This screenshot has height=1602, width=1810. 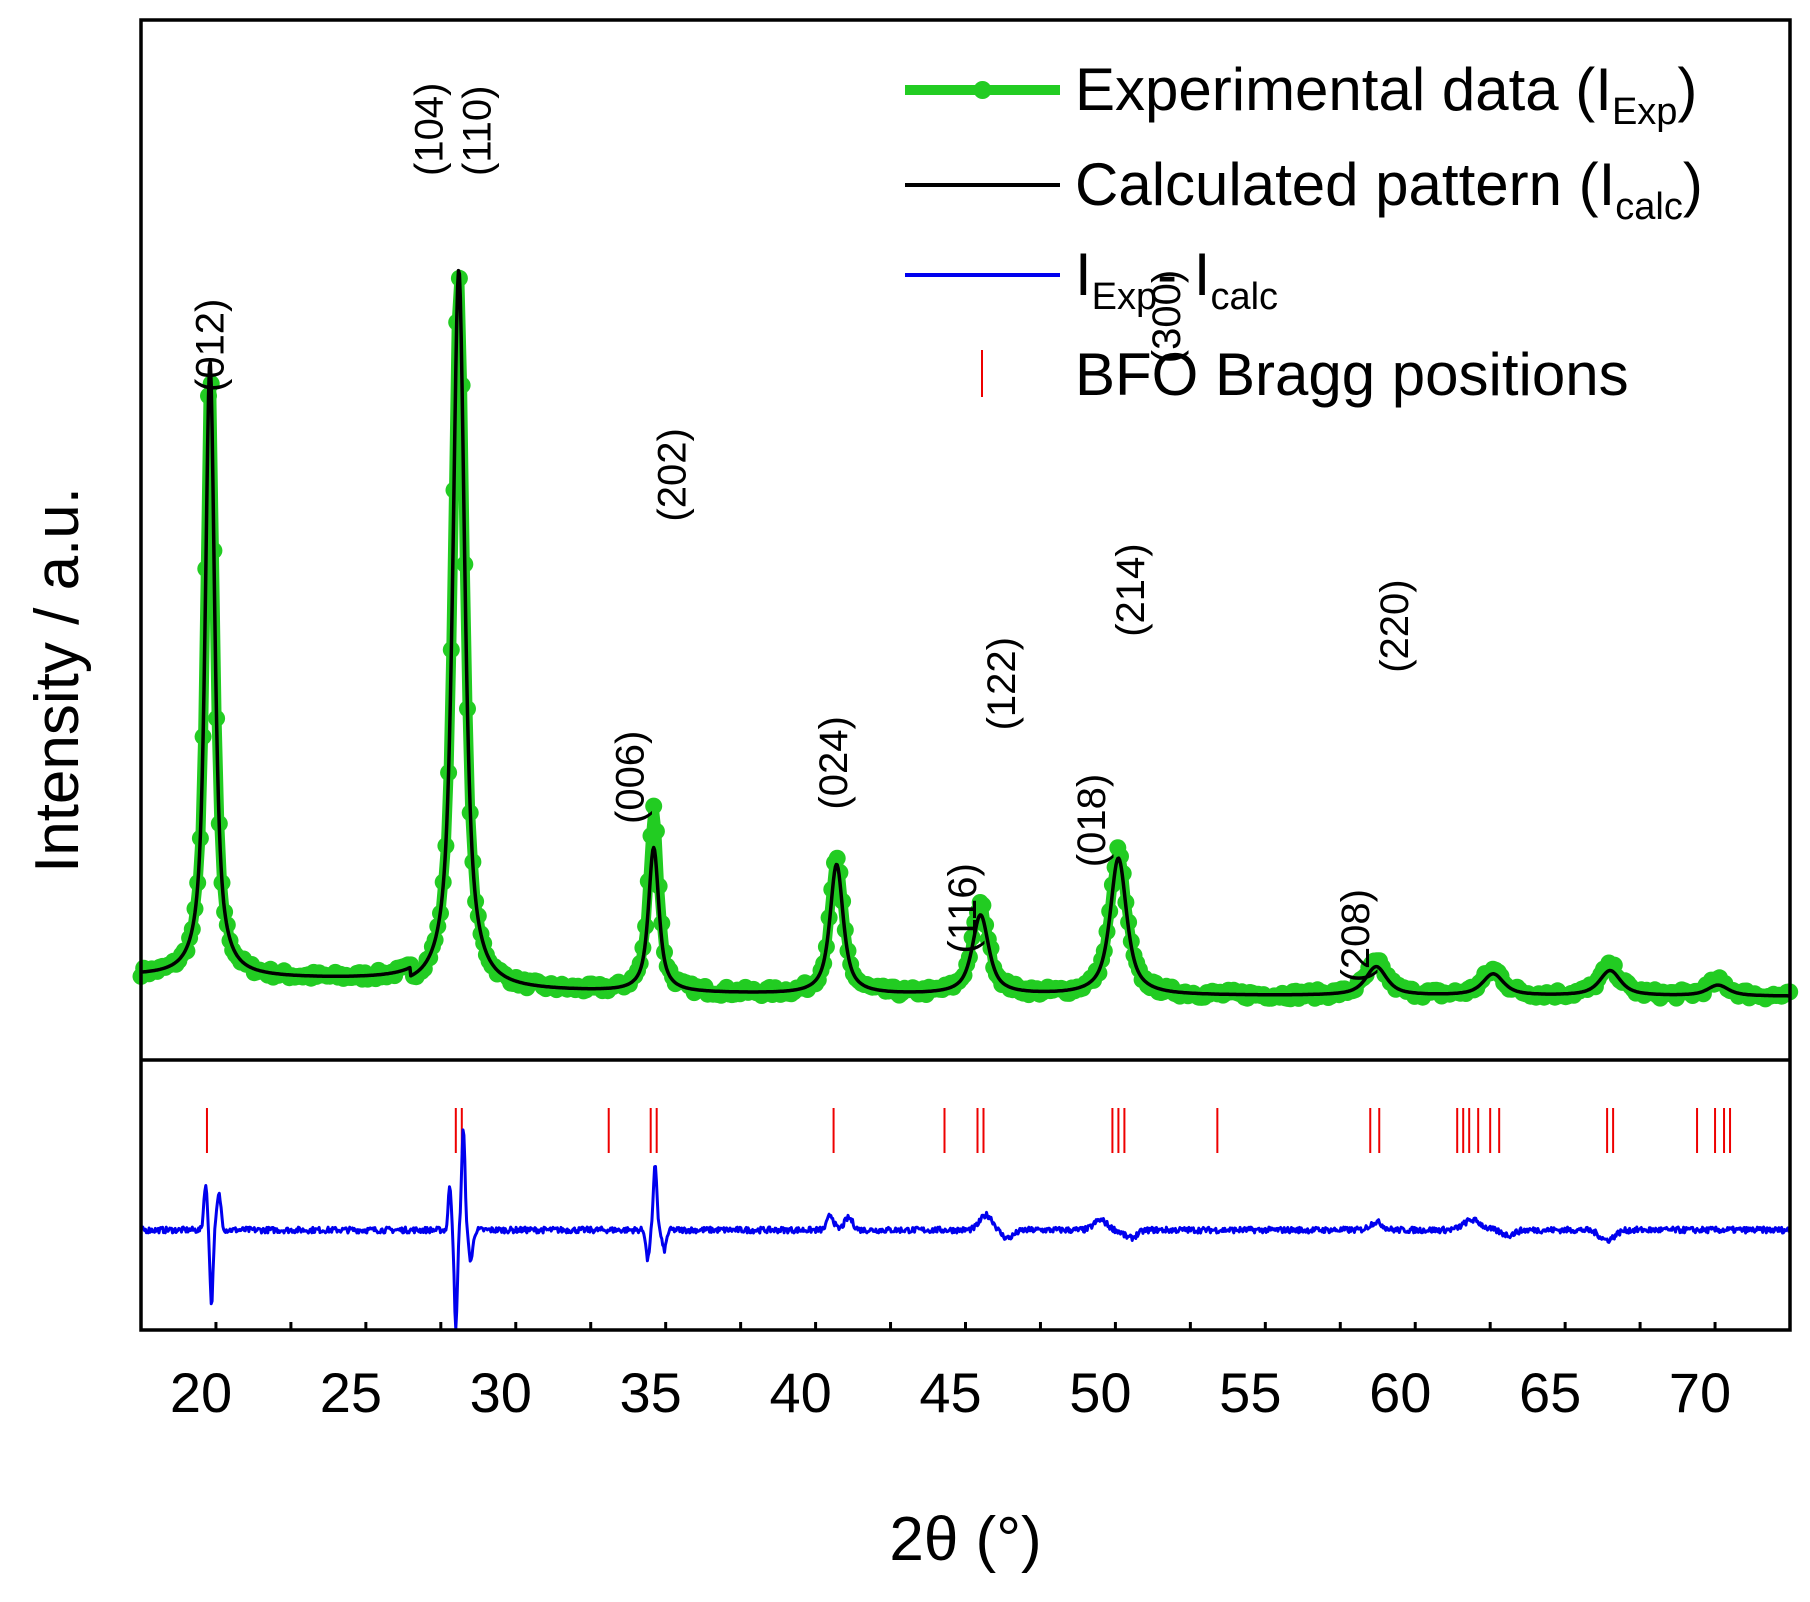 What do you see at coordinates (57, 680) in the screenshot?
I see `y-axis-title: Intensity / a.u.` at bounding box center [57, 680].